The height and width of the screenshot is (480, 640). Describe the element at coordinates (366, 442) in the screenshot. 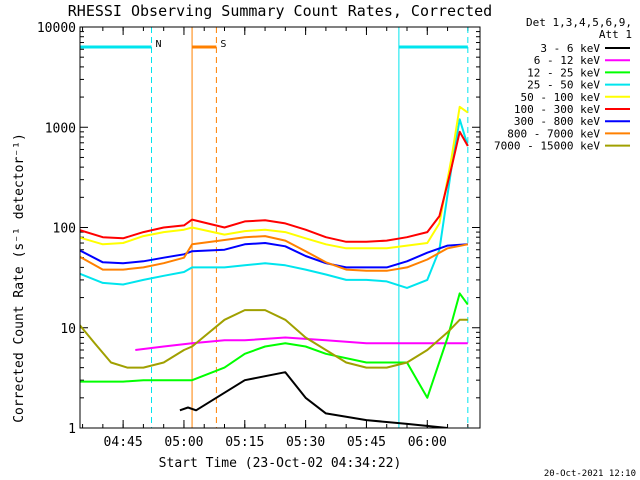

I see `x-tick-label: 05:45` at that location.